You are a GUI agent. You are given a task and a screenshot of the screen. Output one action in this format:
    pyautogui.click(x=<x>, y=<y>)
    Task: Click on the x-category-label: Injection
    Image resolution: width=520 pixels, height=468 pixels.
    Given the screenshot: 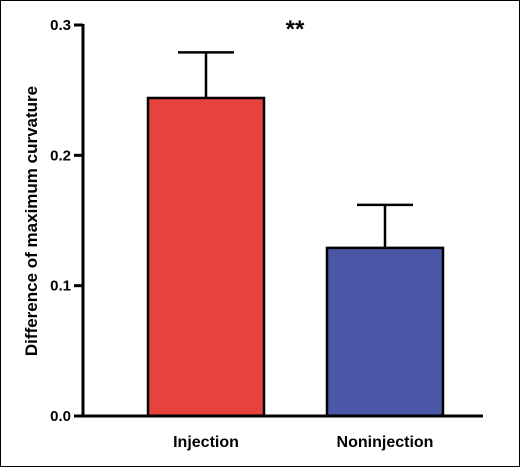 What is the action you would take?
    pyautogui.click(x=206, y=442)
    